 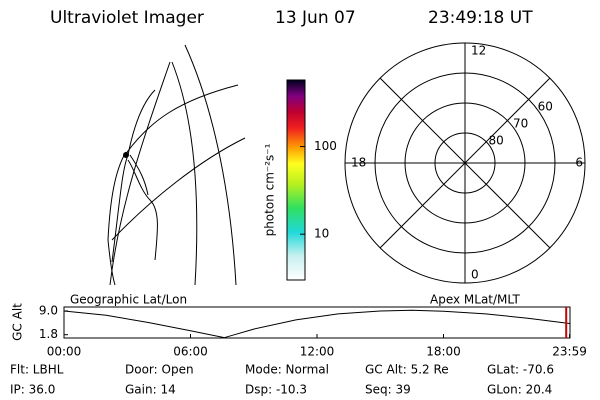 What do you see at coordinates (480, 18) in the screenshot?
I see `time: 23:49:18 UT` at bounding box center [480, 18].